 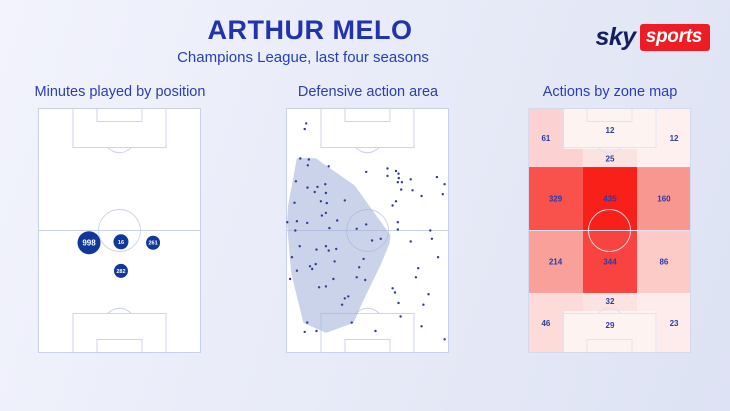 What do you see at coordinates (610, 199) in the screenshot?
I see `heat-zone-value: 435` at bounding box center [610, 199].